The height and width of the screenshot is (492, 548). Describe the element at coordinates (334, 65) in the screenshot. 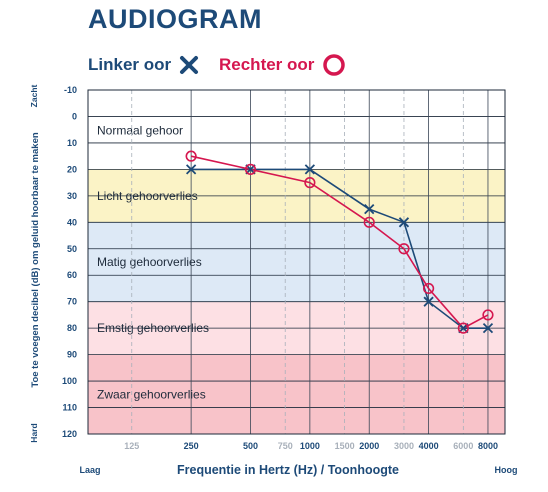

I see `circle-marker-icon` at that location.